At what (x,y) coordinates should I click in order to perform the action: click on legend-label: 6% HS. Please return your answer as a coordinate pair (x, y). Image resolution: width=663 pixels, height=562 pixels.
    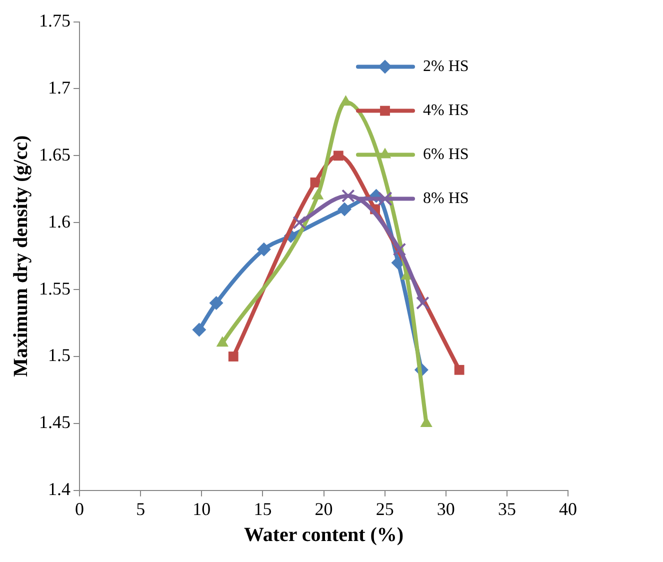
    Looking at the image, I should click on (446, 155).